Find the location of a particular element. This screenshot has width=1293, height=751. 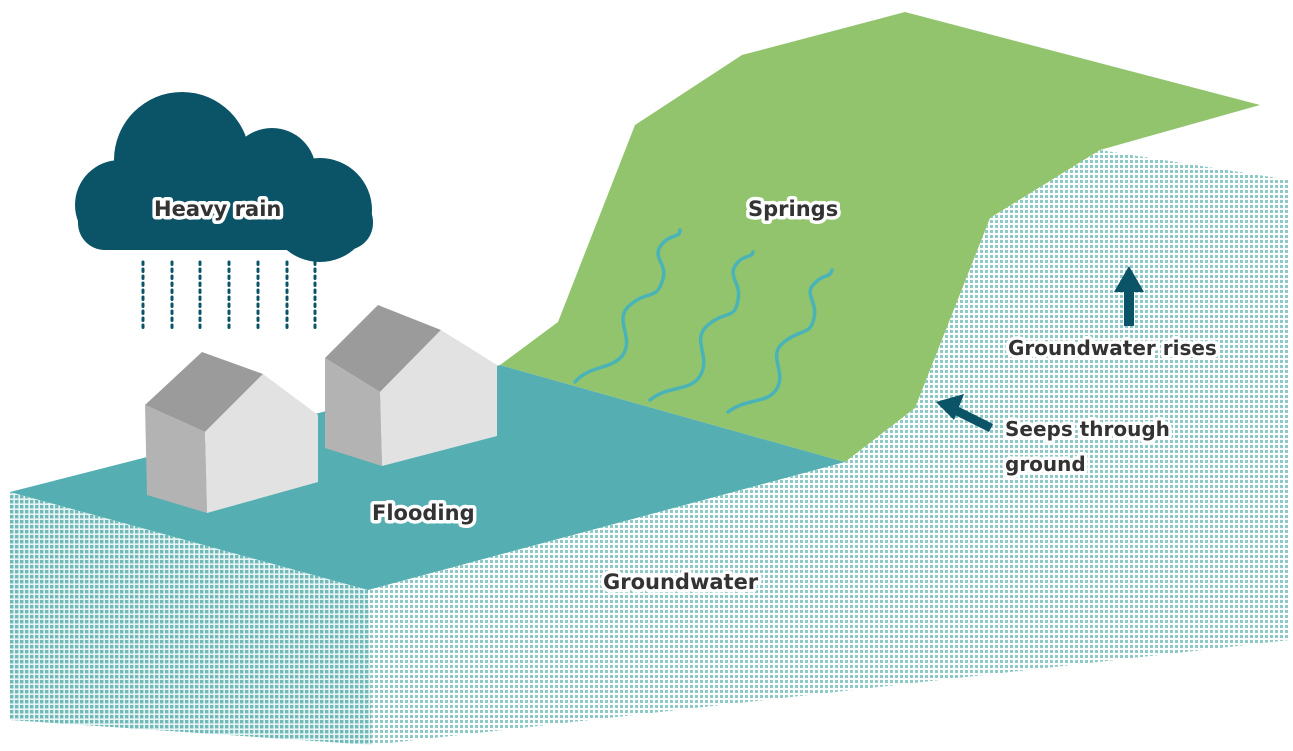

house-left-roof is located at coordinates (204, 392).